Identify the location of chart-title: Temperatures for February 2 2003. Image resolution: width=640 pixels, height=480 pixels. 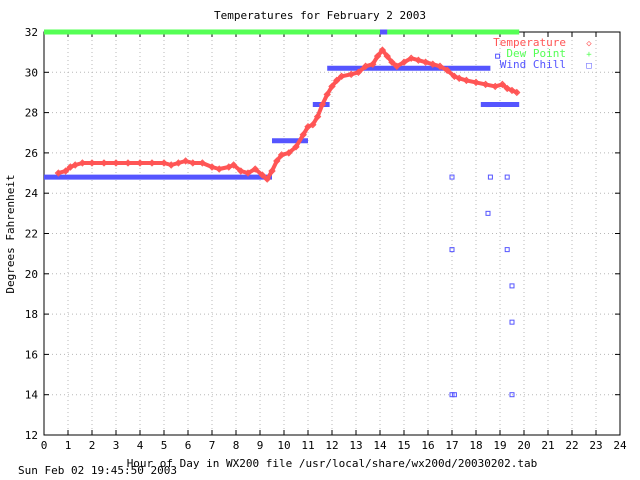
(320, 15).